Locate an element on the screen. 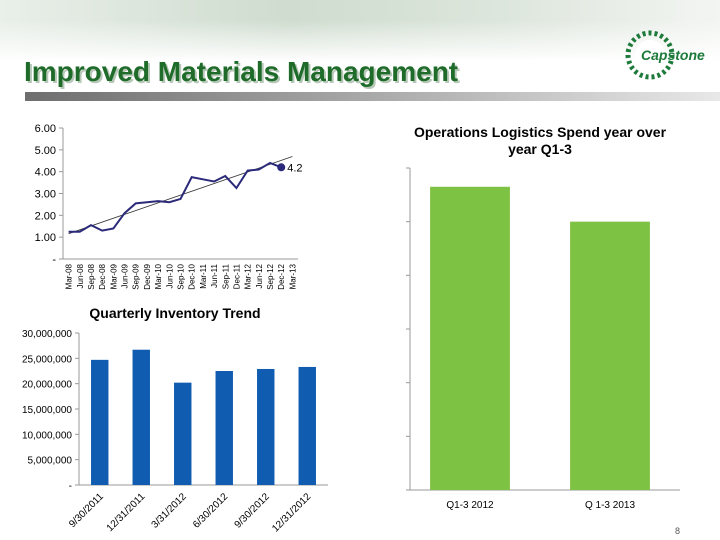 Image resolution: width=720 pixels, height=540 pixels. title-shadow: Improved Materials Management is located at coordinates (243, 73).